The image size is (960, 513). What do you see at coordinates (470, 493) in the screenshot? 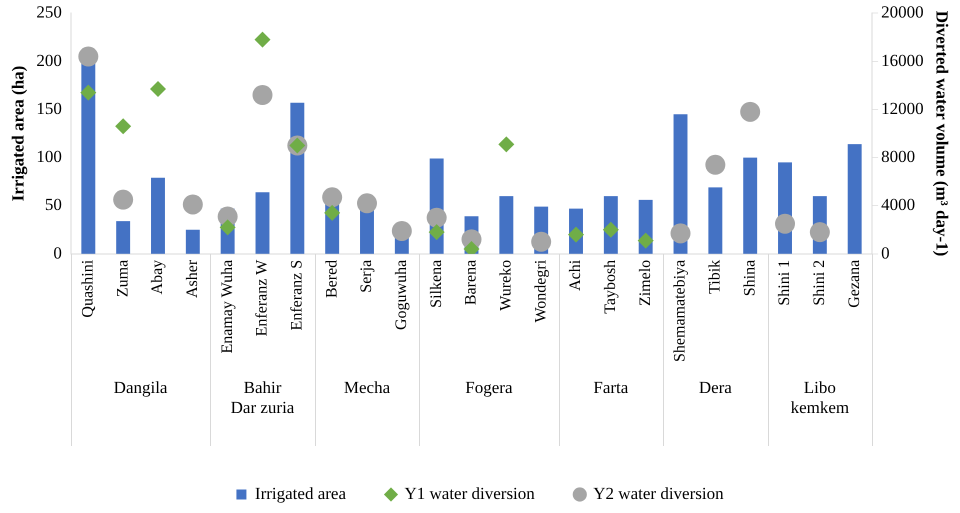
I see `legend-label: Y1 water diversion` at bounding box center [470, 493].